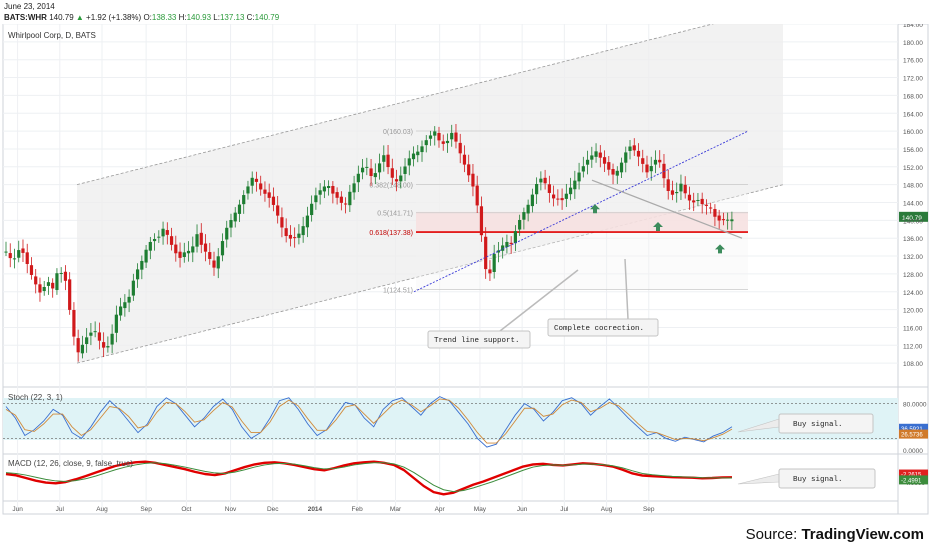 The width and height of the screenshot is (932, 550). What do you see at coordinates (913, 328) in the screenshot?
I see `price-tick-label: 116.00` at bounding box center [913, 328].